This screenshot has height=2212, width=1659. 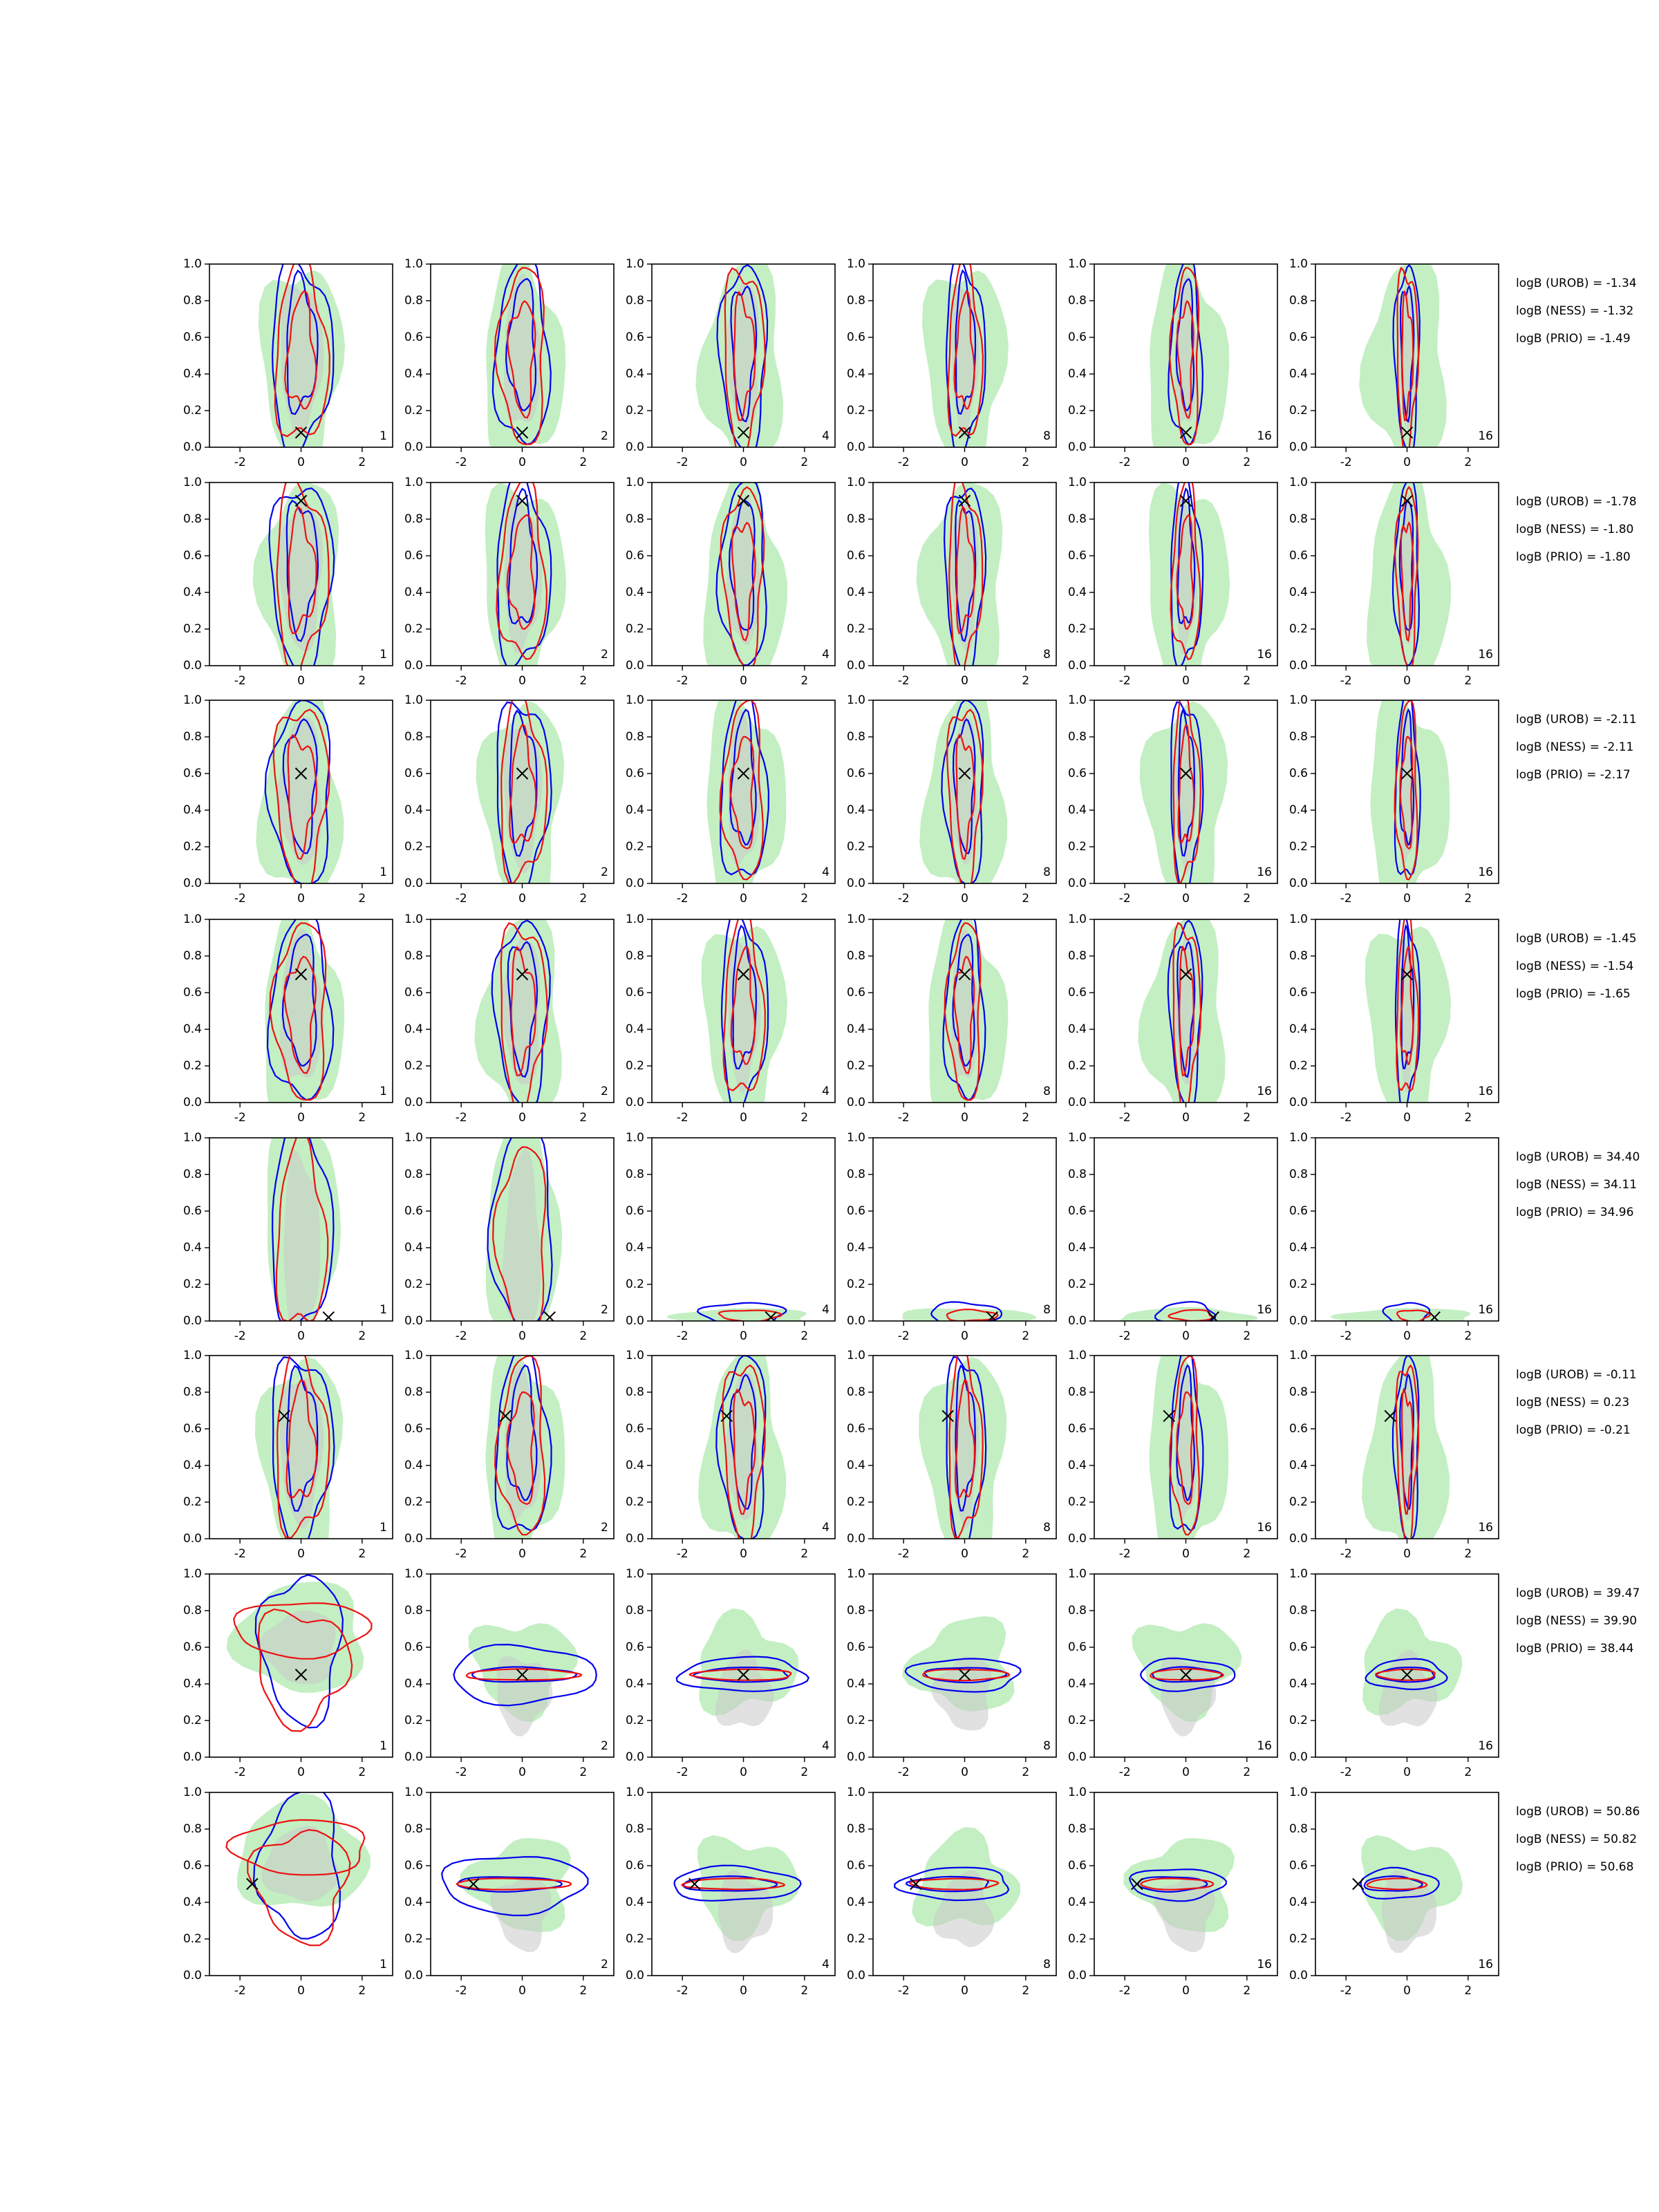 What do you see at coordinates (604, 1528) in the screenshot?
I see `subplot-corner-label: 2` at bounding box center [604, 1528].